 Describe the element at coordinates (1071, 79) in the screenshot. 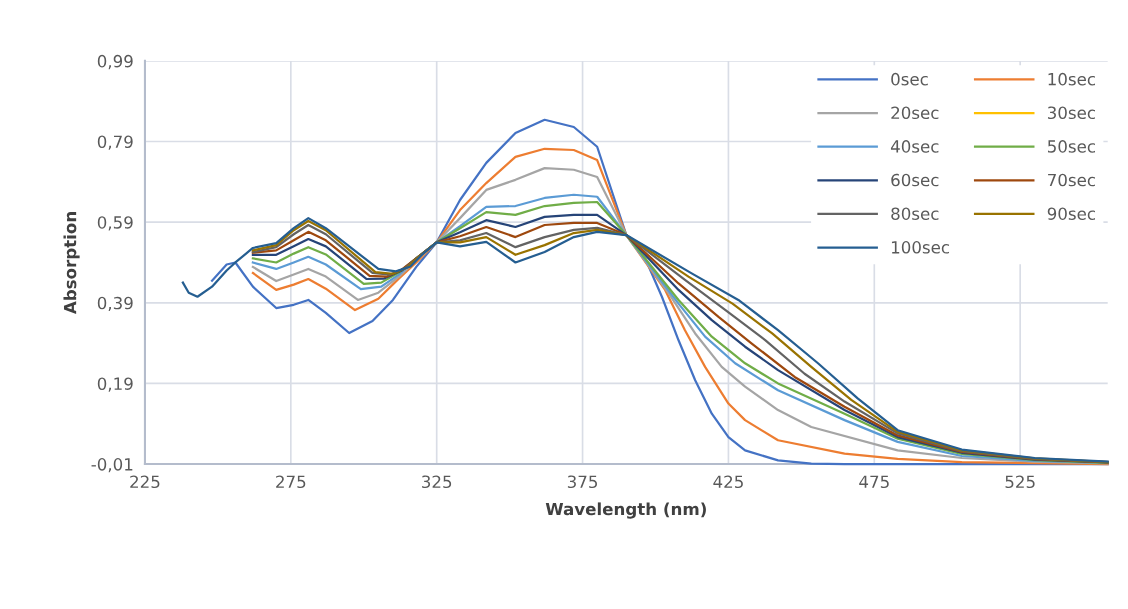

I see `legend-label: 10sec` at that location.